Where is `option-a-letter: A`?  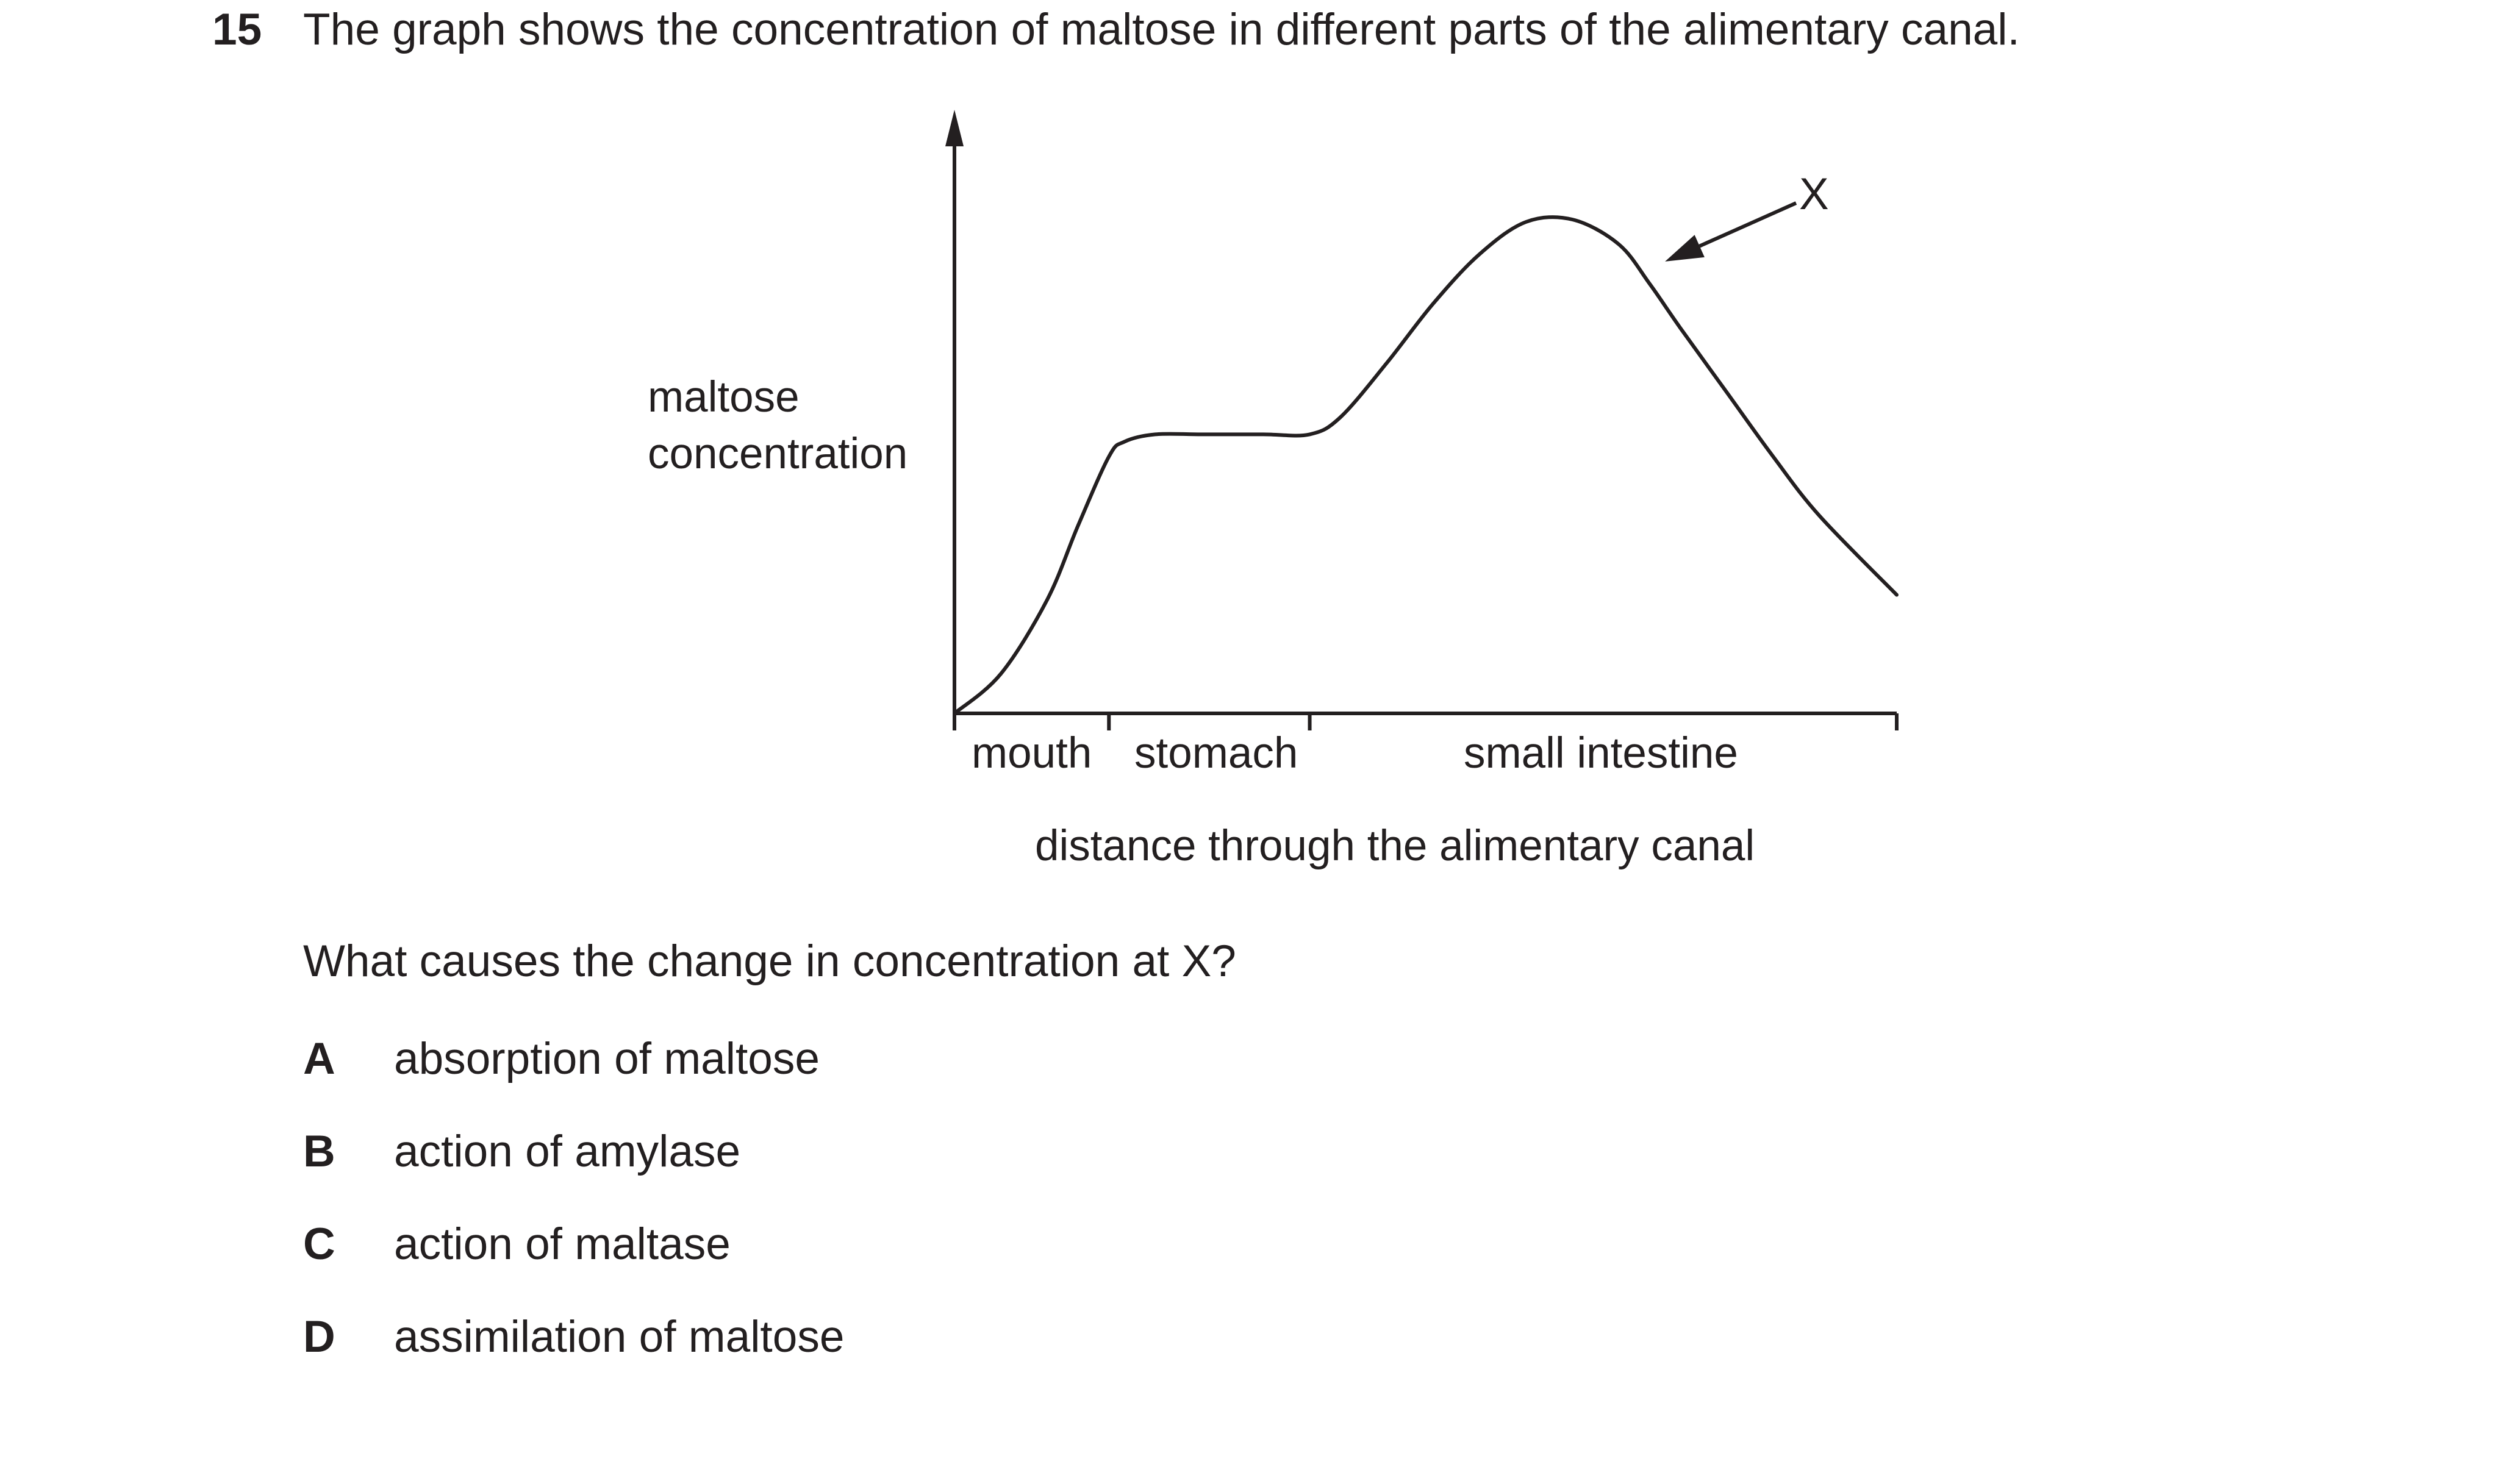
option-a-letter: A is located at coordinates (319, 1058).